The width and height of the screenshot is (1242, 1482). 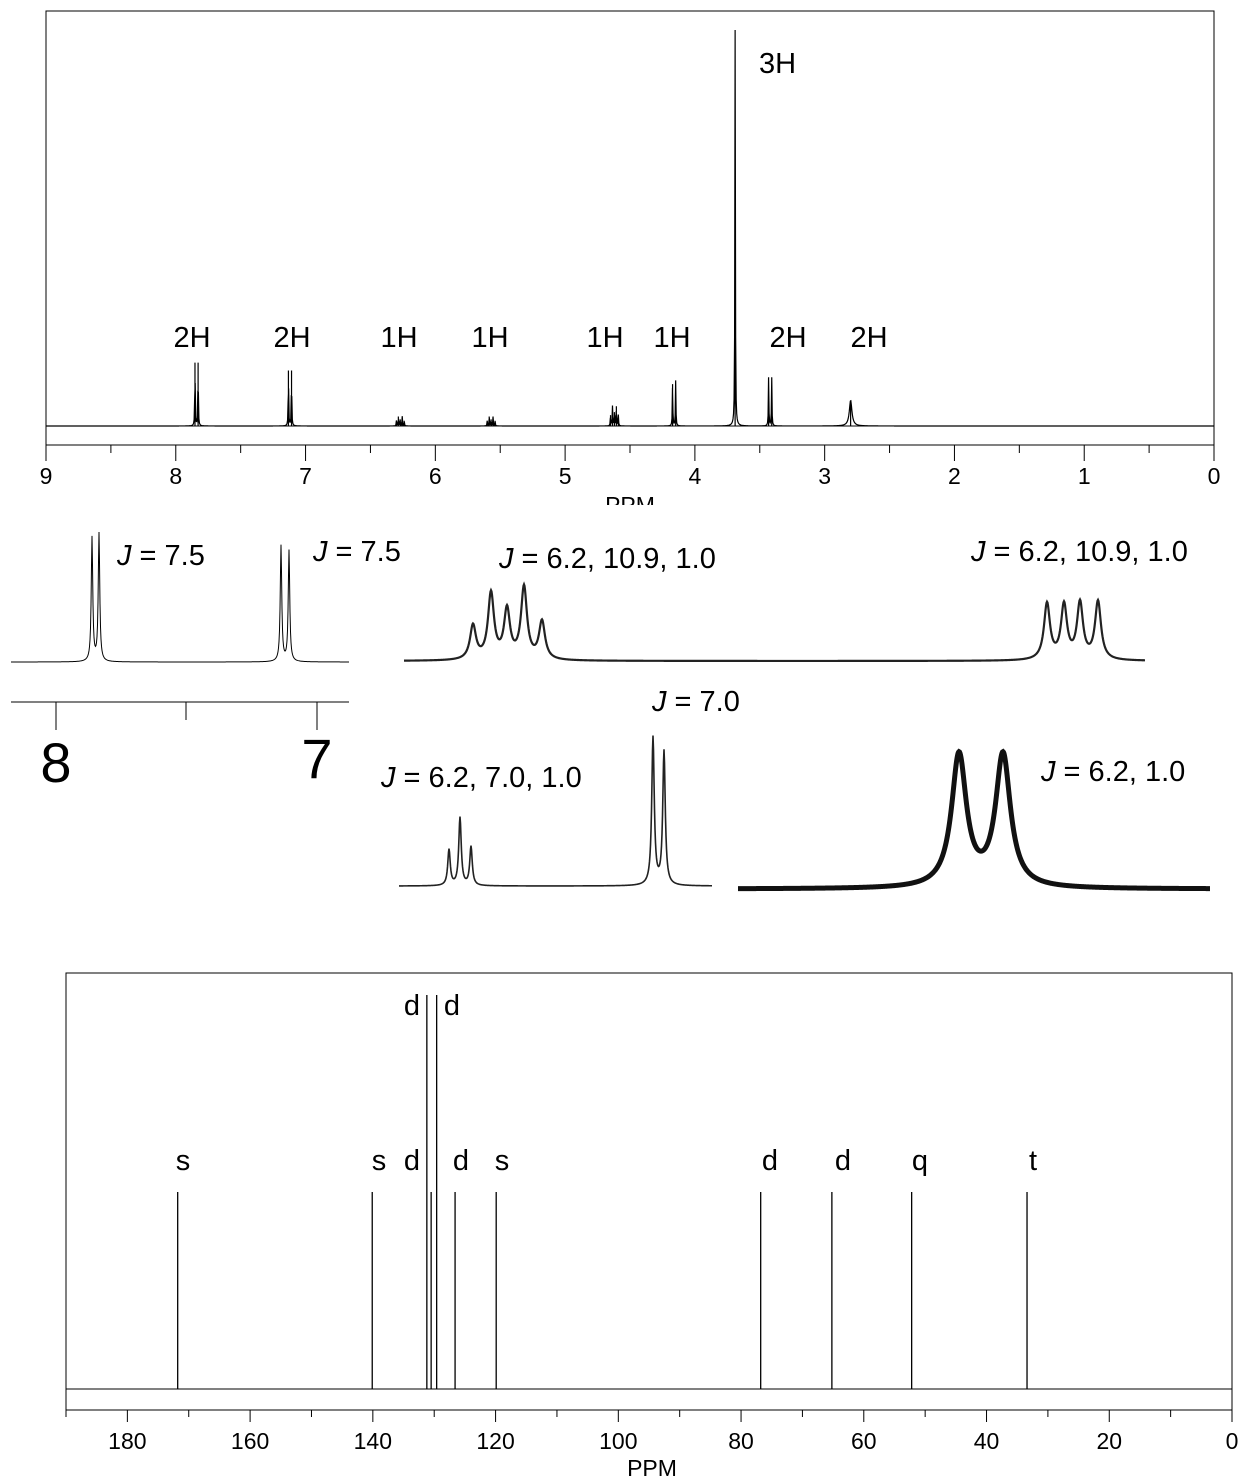 What do you see at coordinates (489, 778) in the screenshot?
I see `coupling-value: = 6.2, 7.0, 1.0` at bounding box center [489, 778].